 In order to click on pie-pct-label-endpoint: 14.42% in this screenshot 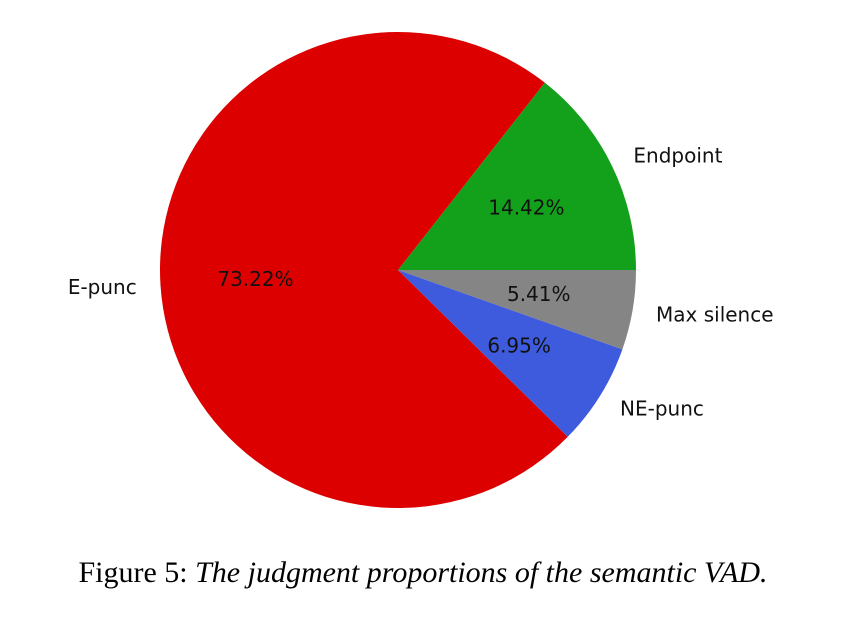, I will do `click(526, 207)`.